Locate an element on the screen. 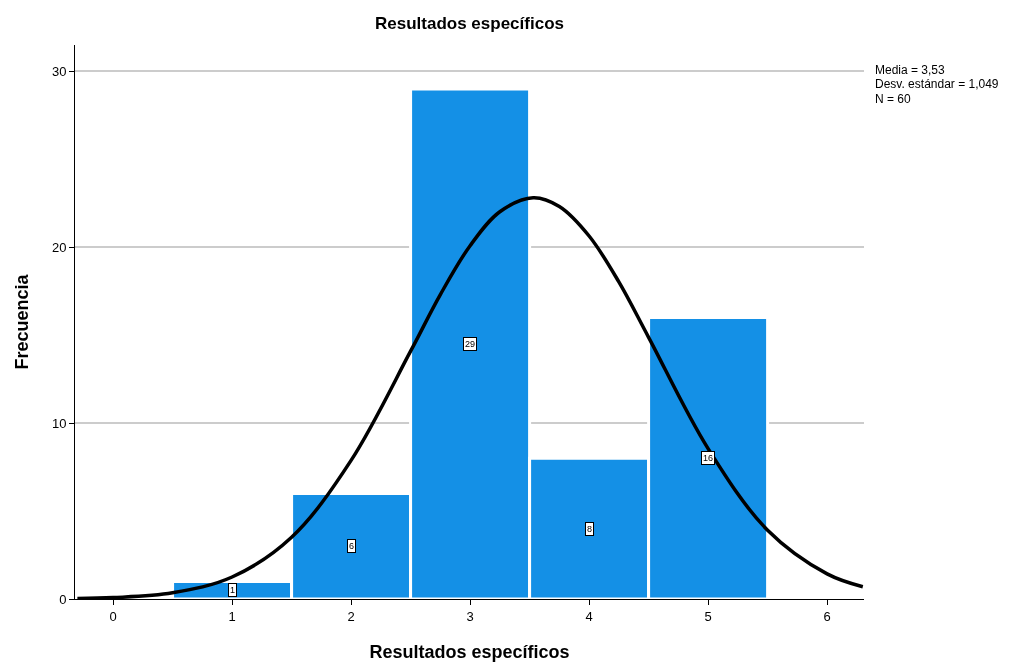  x-tick-label: 0 is located at coordinates (113, 616).